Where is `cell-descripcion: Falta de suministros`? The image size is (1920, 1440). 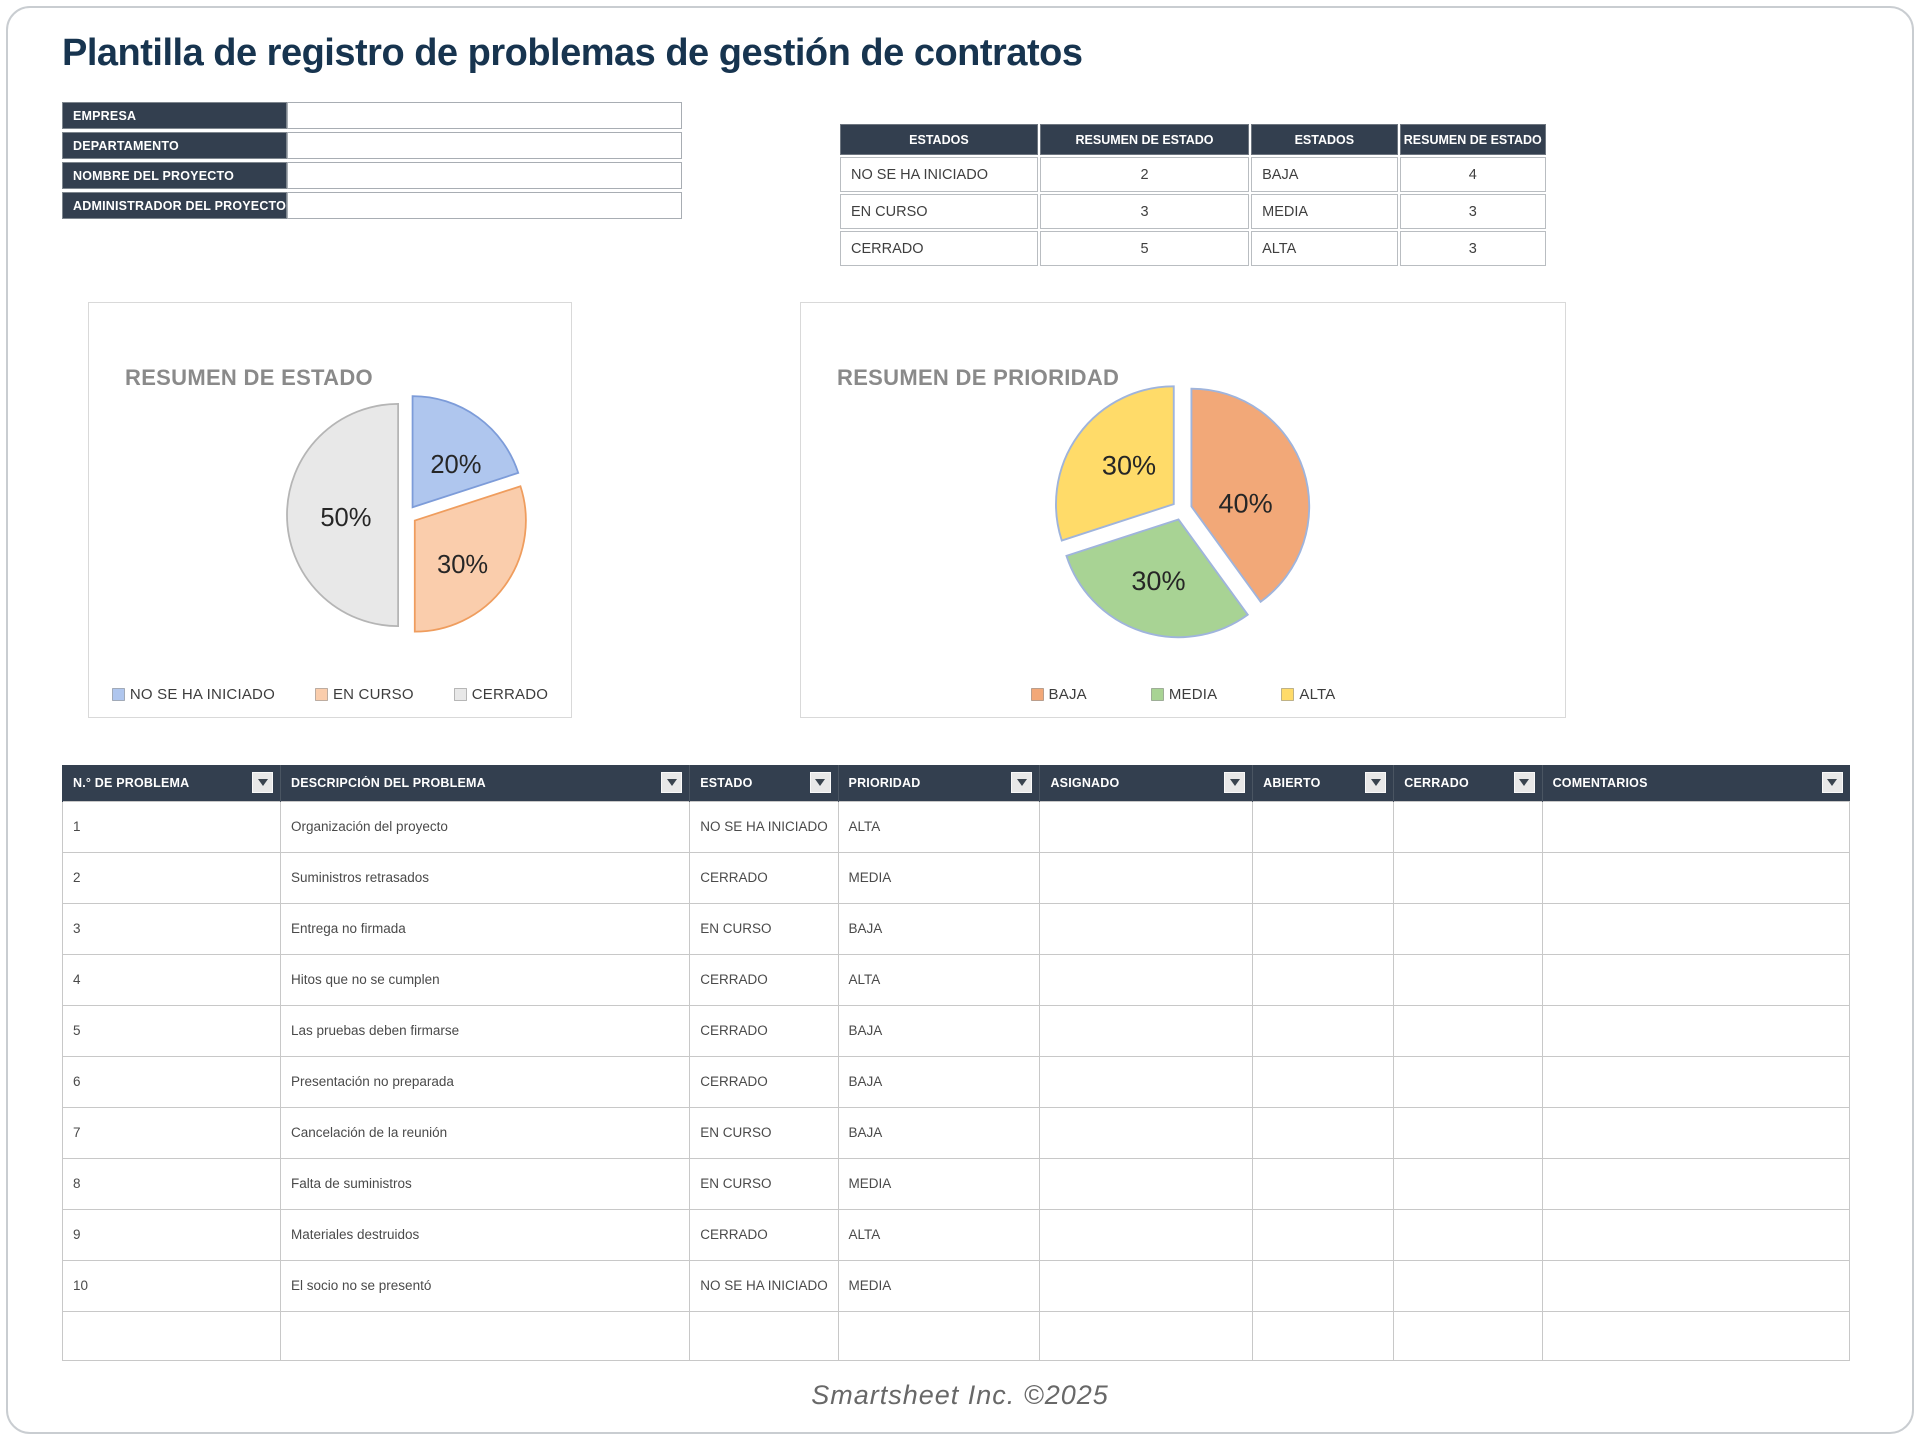 cell-descripcion: Falta de suministros is located at coordinates (485, 1183).